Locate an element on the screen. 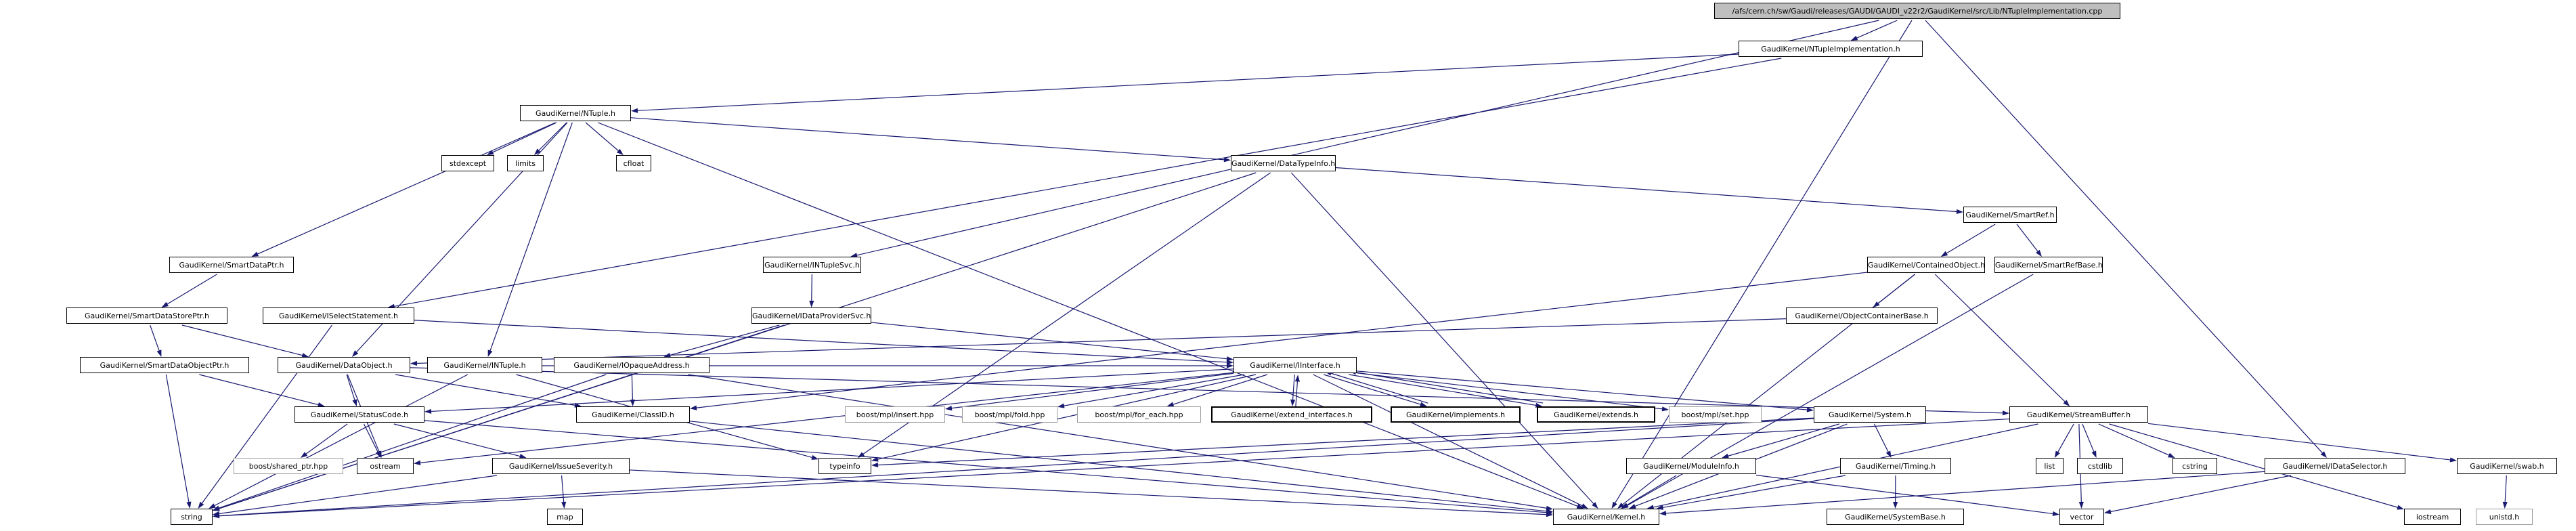 The image size is (2576, 531). node-intuple_i: GaudiKernel/INTuple.h is located at coordinates (484, 365).